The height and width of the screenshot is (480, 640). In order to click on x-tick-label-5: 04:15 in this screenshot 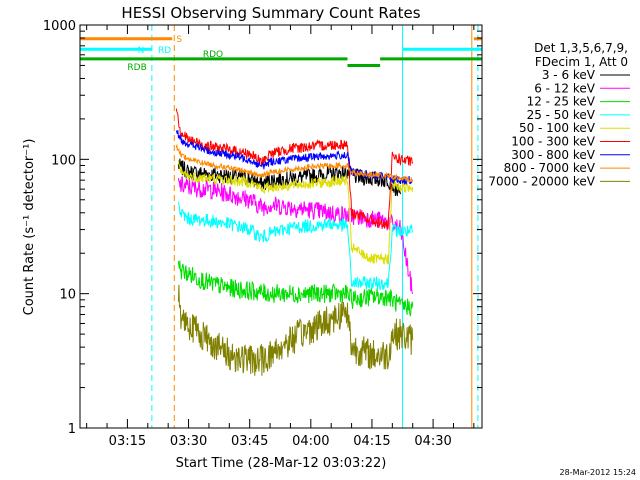, I will do `click(371, 441)`.